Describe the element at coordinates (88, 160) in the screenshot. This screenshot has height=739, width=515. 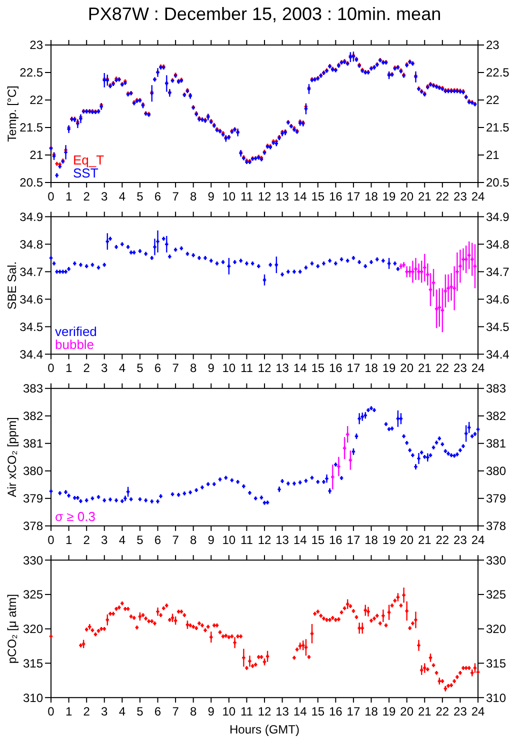
I see `series-label: Eq_T` at that location.